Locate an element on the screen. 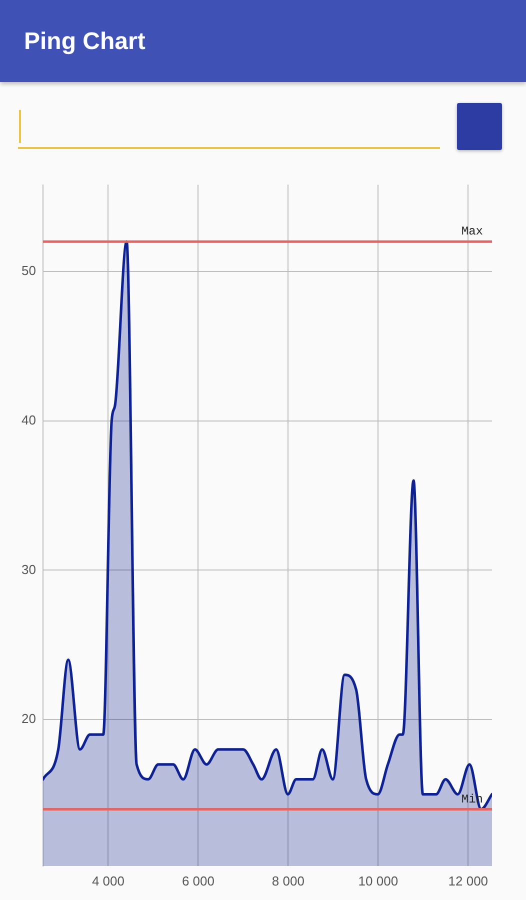 The height and width of the screenshot is (900, 526). x-tick-label: 8 000 is located at coordinates (288, 880).